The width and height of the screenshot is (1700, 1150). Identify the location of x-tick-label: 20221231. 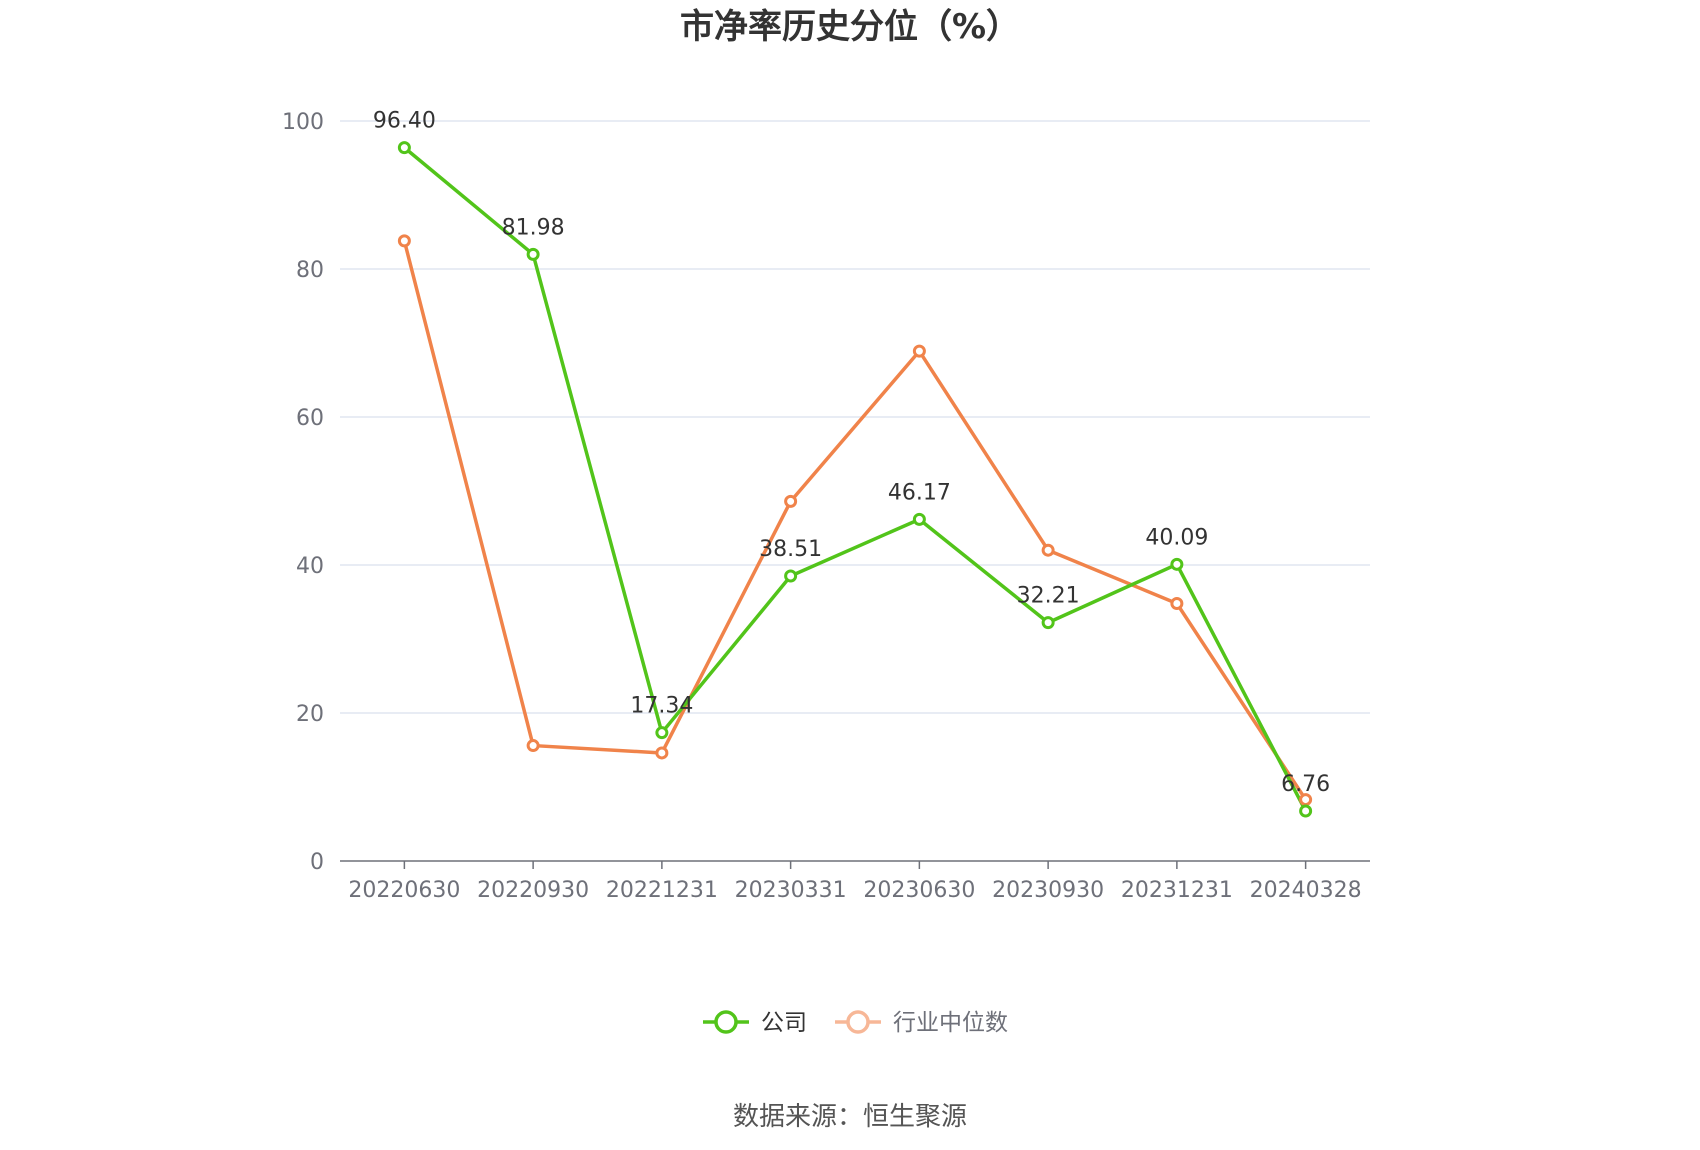
(662, 890).